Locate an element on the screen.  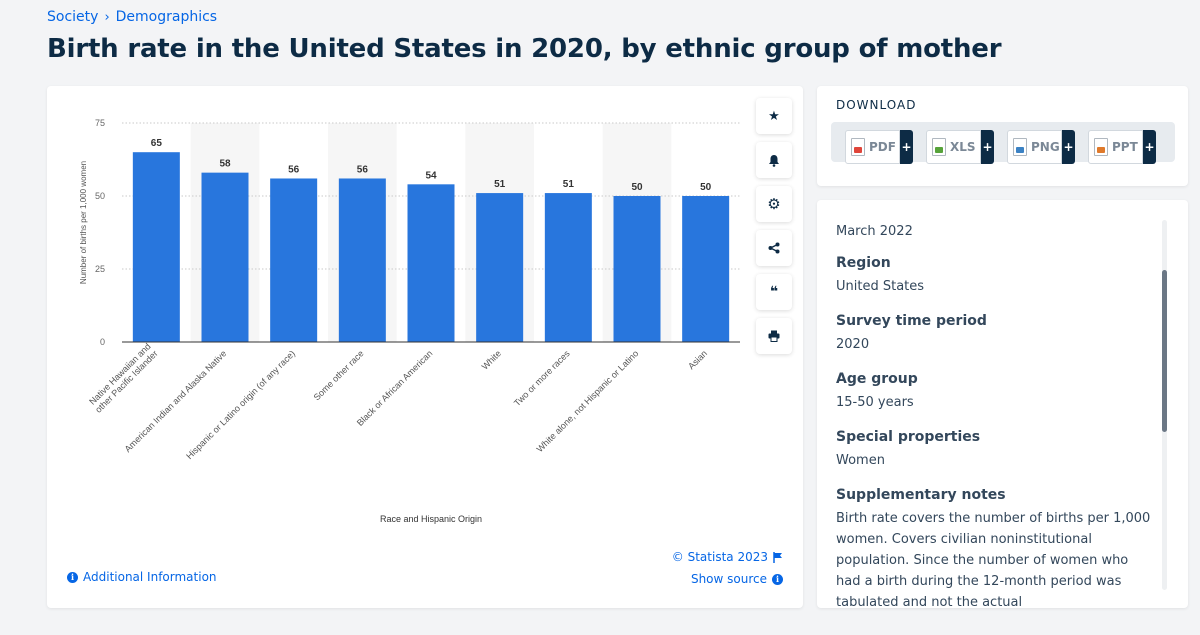
show-source-link: Show source i is located at coordinates (737, 579).